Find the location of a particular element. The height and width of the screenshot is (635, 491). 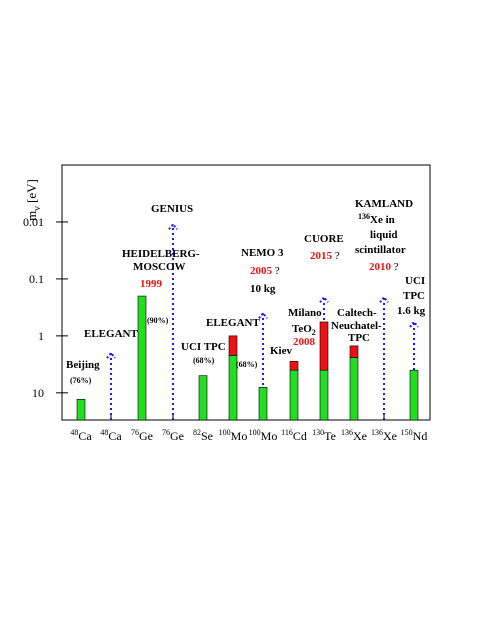

annotation: 1.6 kg is located at coordinates (411, 311).